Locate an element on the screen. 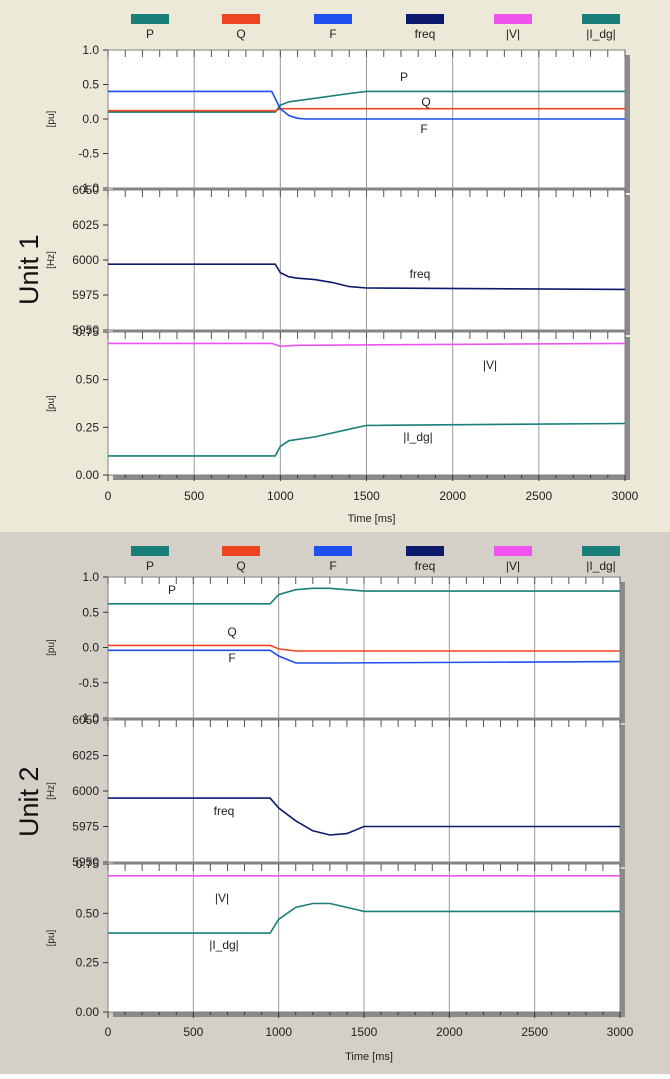  y-tick-label: 0.00 is located at coordinates (88, 1012).